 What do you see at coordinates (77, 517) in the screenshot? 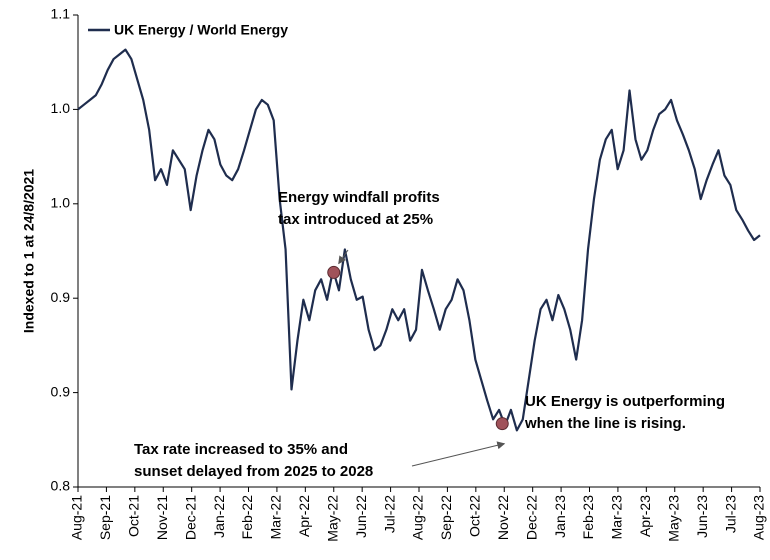
I see `x-tick-label: Aug-21` at bounding box center [77, 517].